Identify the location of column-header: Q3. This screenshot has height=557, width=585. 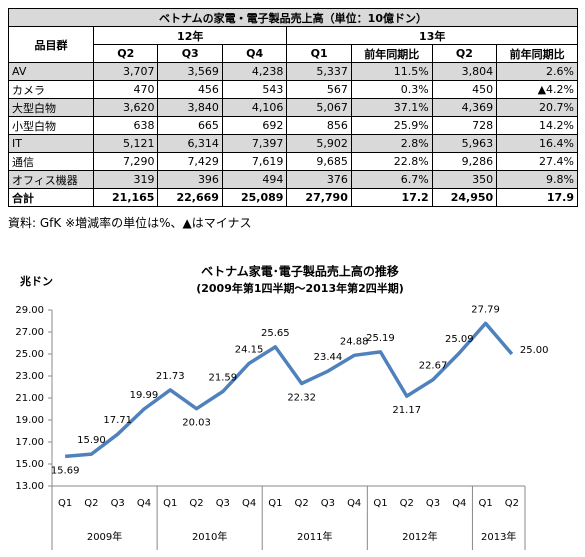
(190, 53).